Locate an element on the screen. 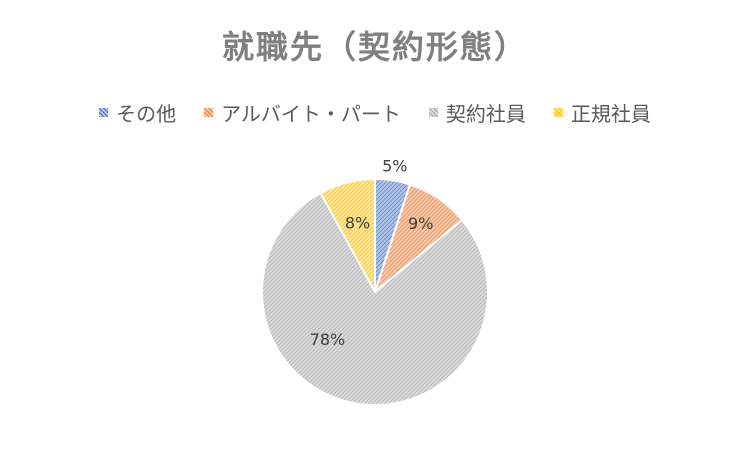 The image size is (750, 451). legend-item-regular: 正規社員 is located at coordinates (602, 112).